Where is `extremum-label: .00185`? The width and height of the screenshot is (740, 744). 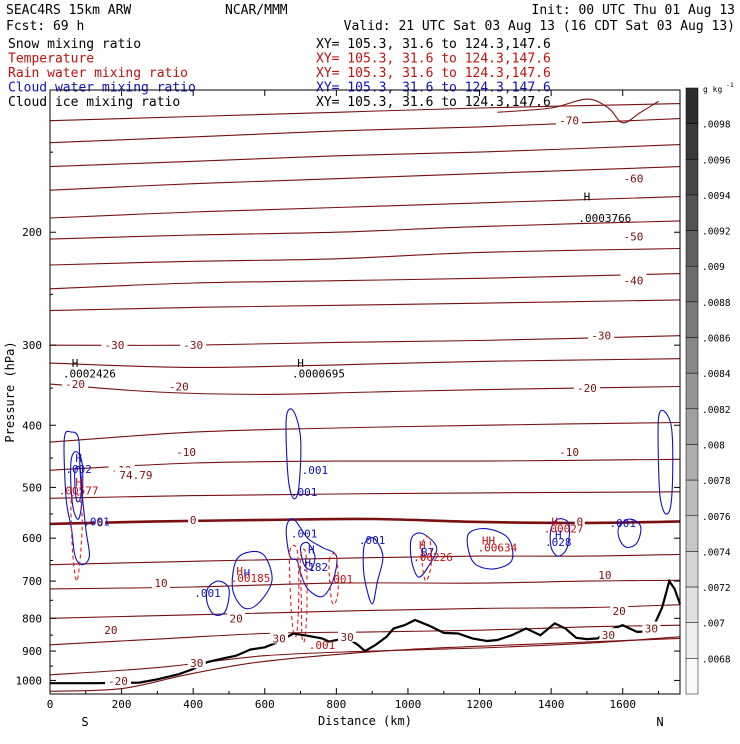 extremum-label: .00185 is located at coordinates (251, 578).